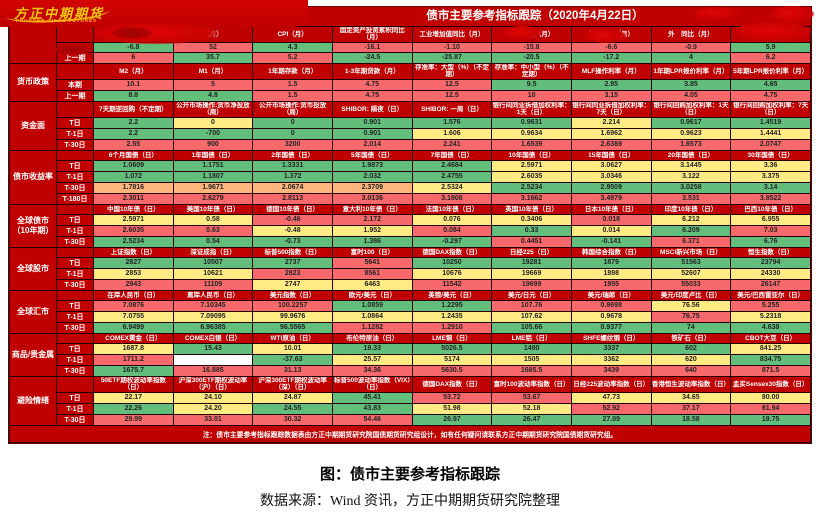  What do you see at coordinates (770, 384) in the screenshot?
I see `column-header: 孟买Sensex30指数（日）` at bounding box center [770, 384].